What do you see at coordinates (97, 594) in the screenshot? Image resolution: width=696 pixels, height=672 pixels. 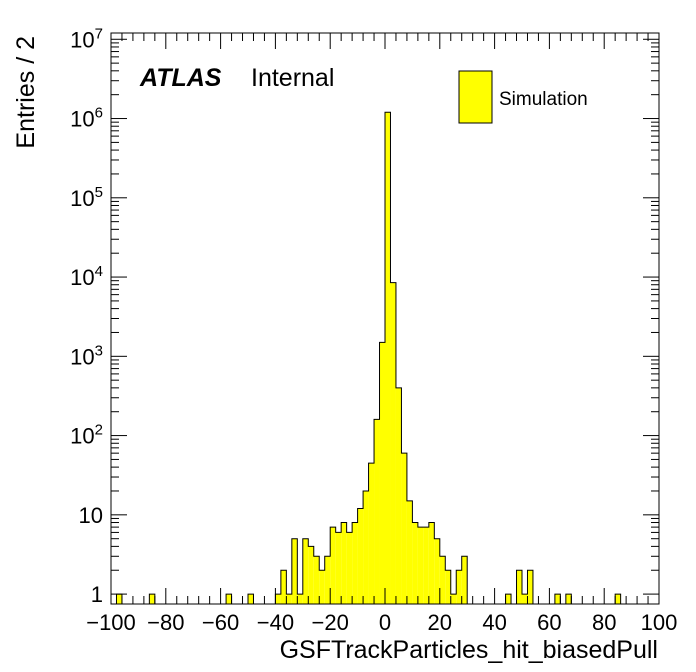 I see `y-tick-label: 1` at bounding box center [97, 594].